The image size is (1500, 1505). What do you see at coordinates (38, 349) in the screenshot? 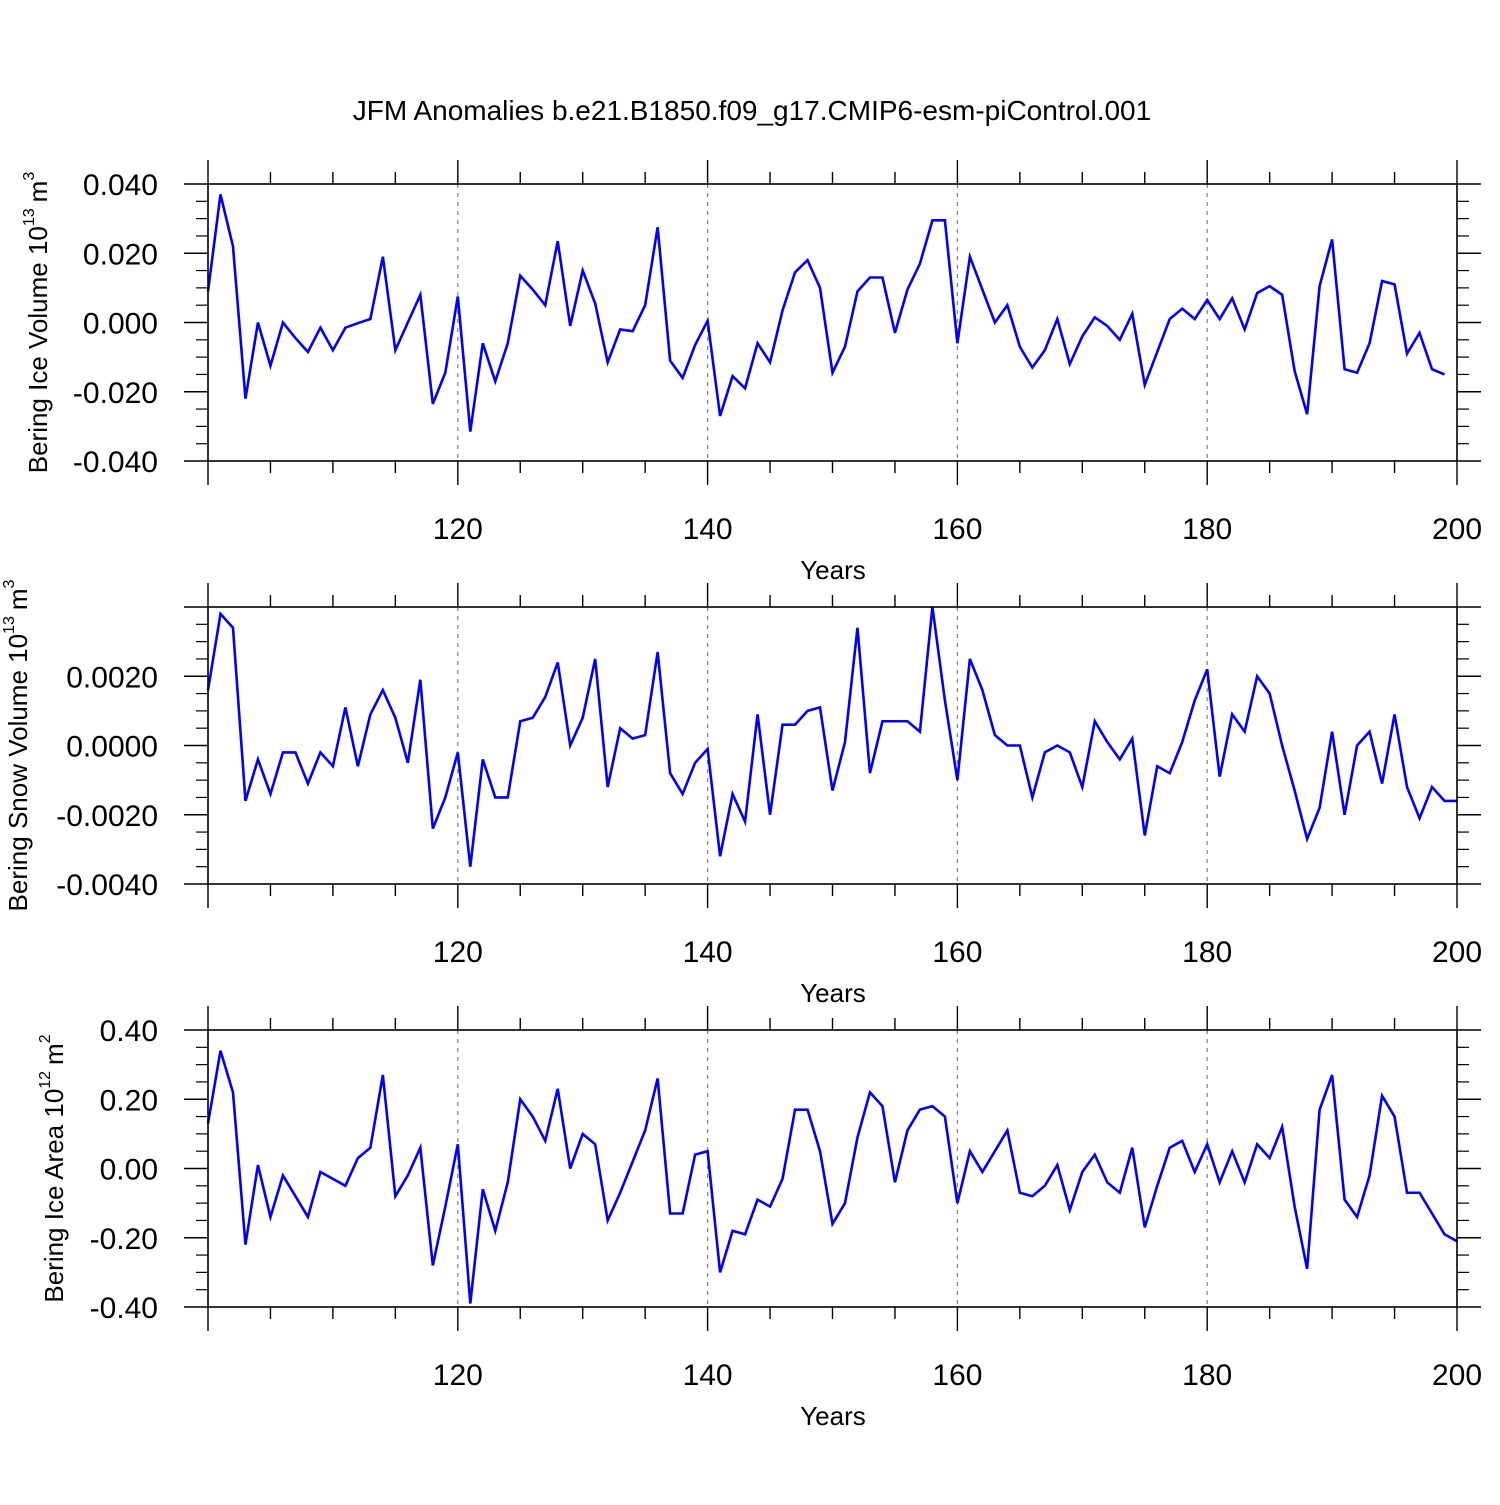
I see `y-label-text: Bering Ice Volume 10` at bounding box center [38, 349].